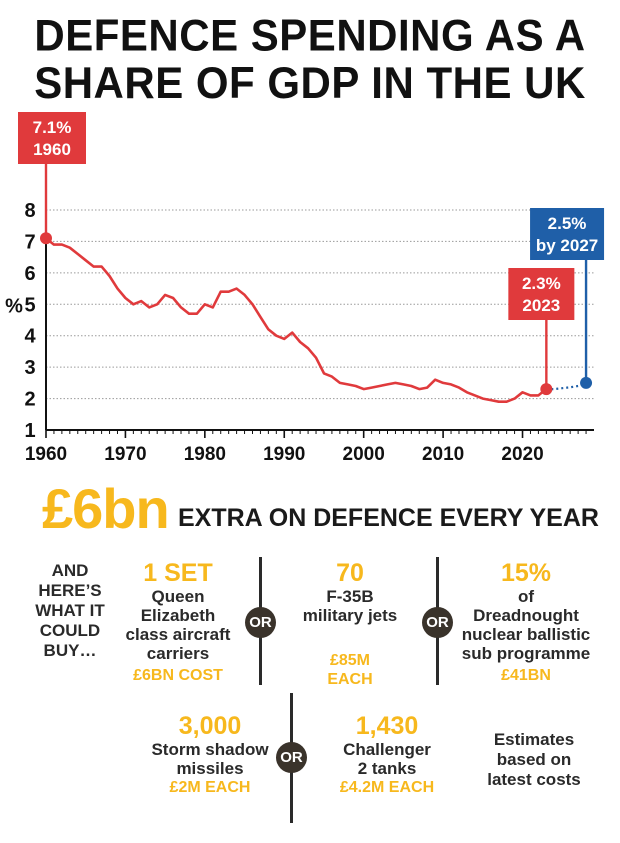 This screenshot has width=620, height=843. Describe the element at coordinates (210, 749) in the screenshot. I see `missiles-desc-1: Storm shadow` at that location.